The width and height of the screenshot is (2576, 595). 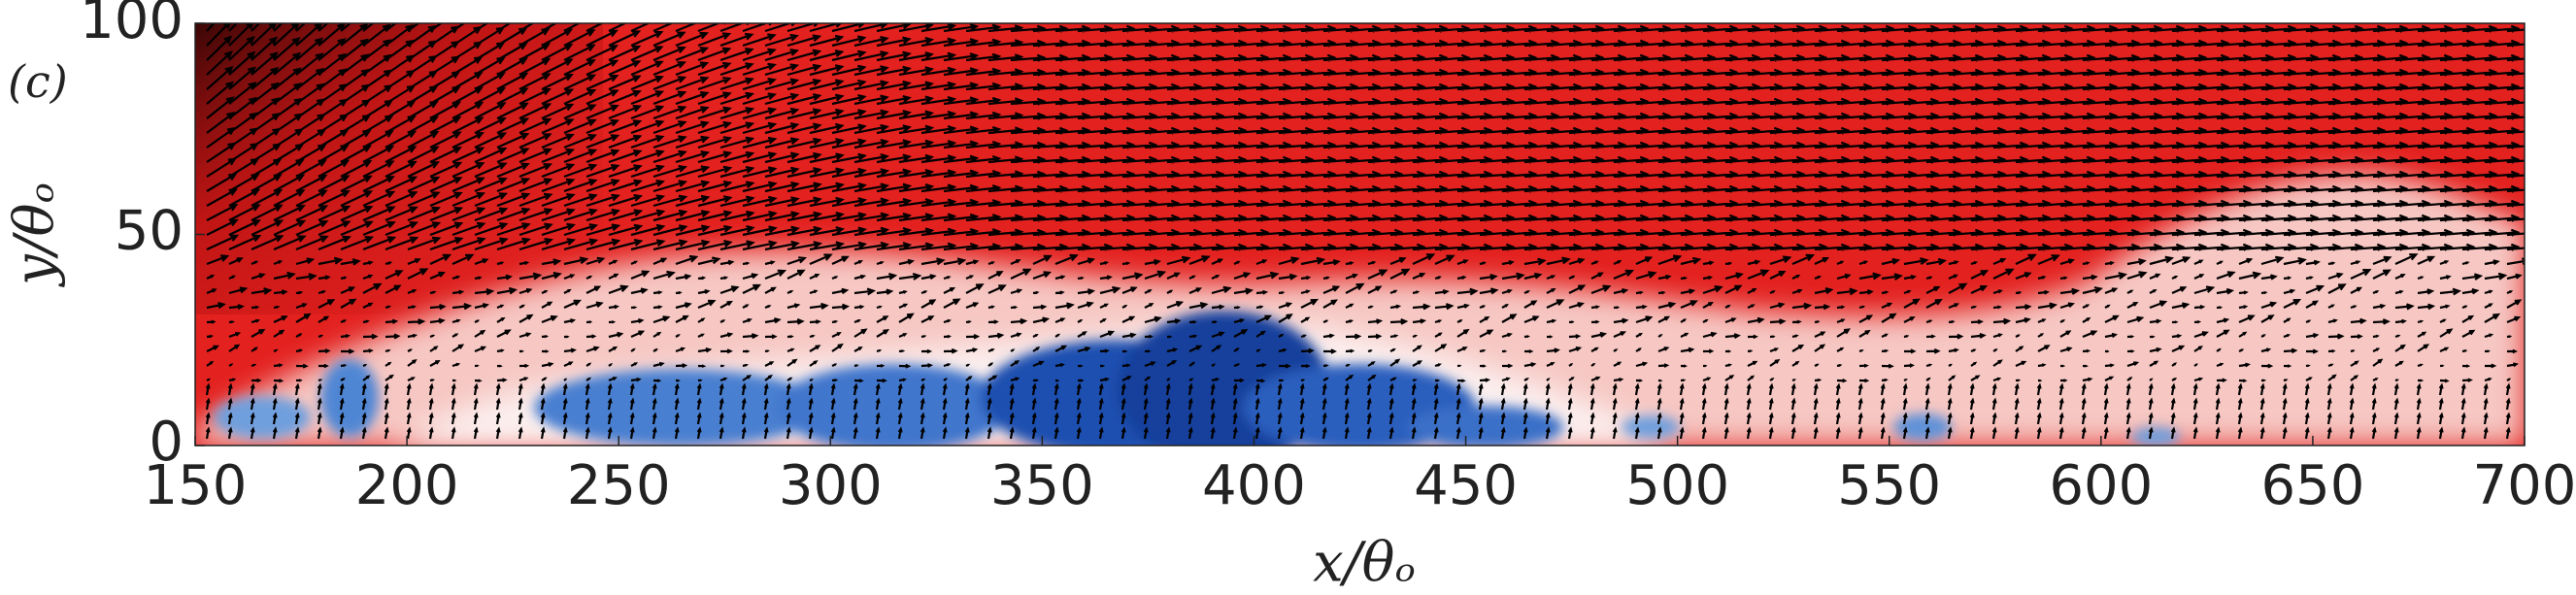 What do you see at coordinates (831, 485) in the screenshot?
I see `x-tick-label: 300` at bounding box center [831, 485].